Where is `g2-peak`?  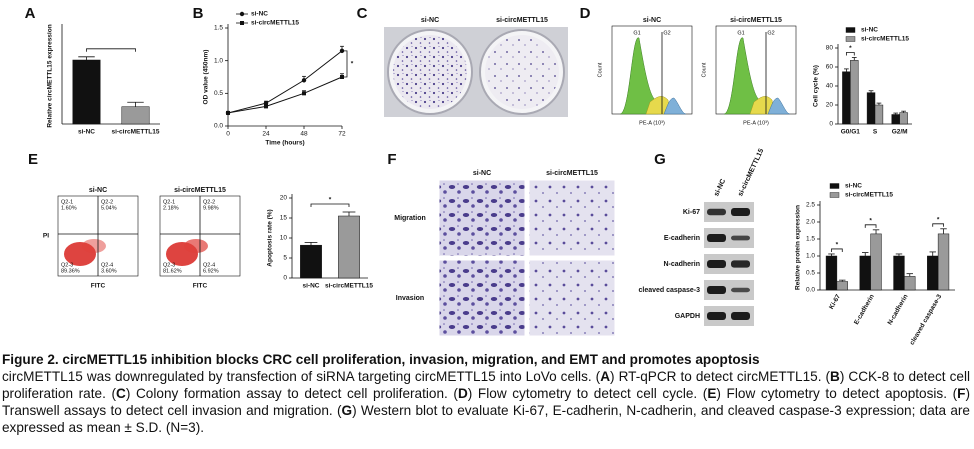
g2-peak is located at coordinates (675, 106).